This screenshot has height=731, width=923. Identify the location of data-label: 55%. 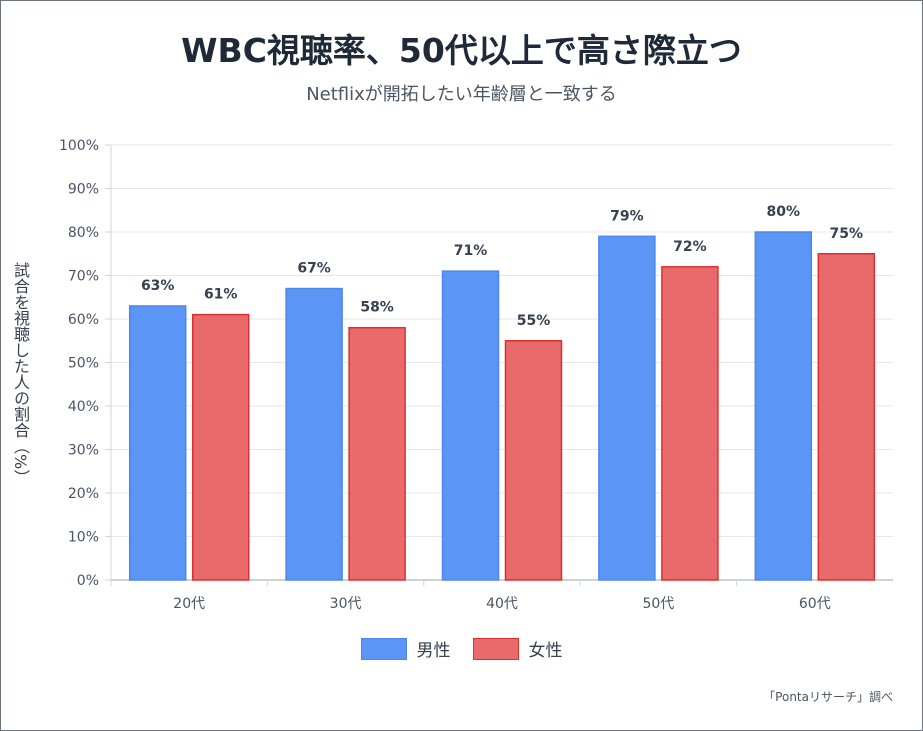
(534, 321).